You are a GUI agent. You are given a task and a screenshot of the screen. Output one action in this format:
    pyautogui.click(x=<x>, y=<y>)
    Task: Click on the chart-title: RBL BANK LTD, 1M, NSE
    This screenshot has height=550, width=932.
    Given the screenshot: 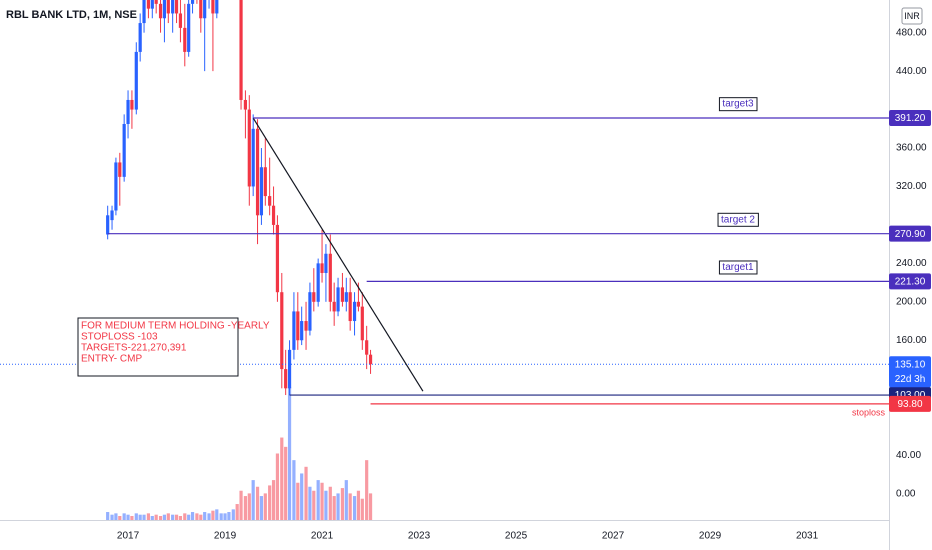 What is the action you would take?
    pyautogui.click(x=71, y=15)
    